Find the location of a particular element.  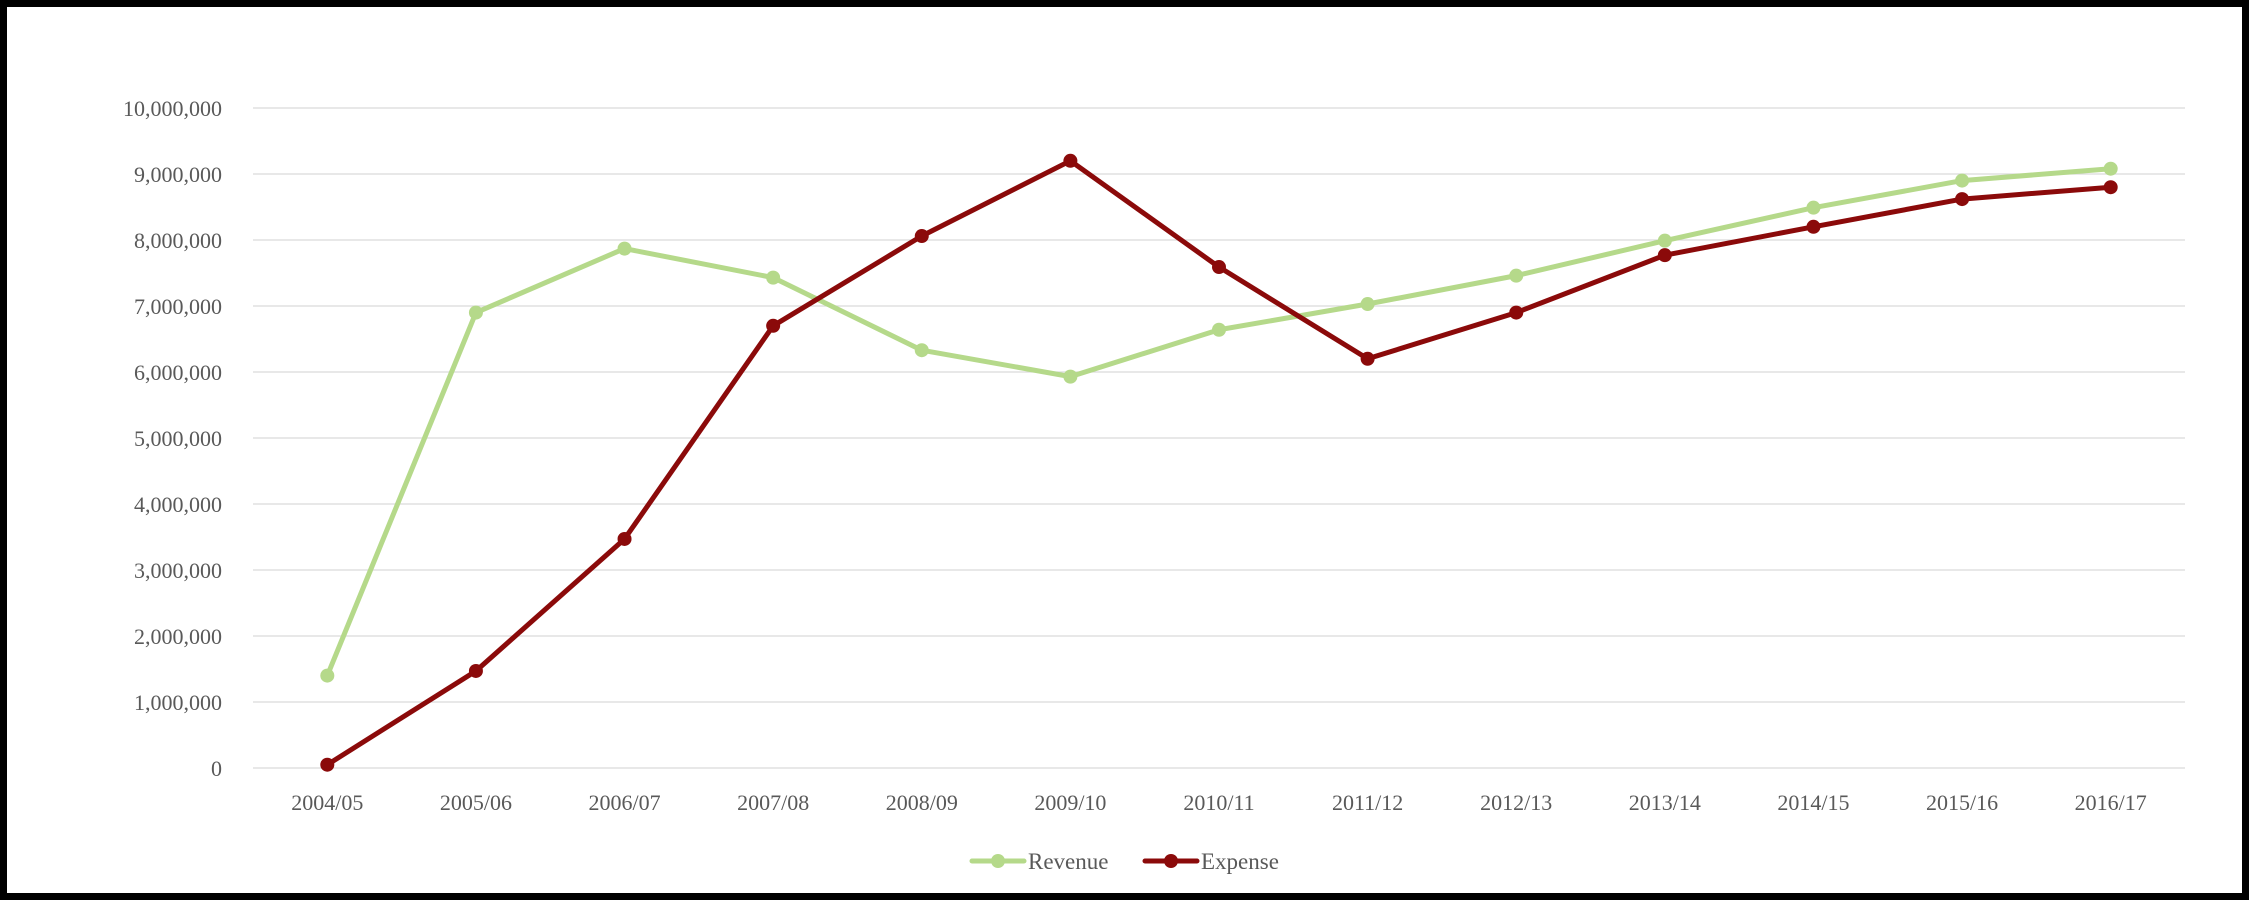

x-tick-label: 2009/10 is located at coordinates (1070, 802).